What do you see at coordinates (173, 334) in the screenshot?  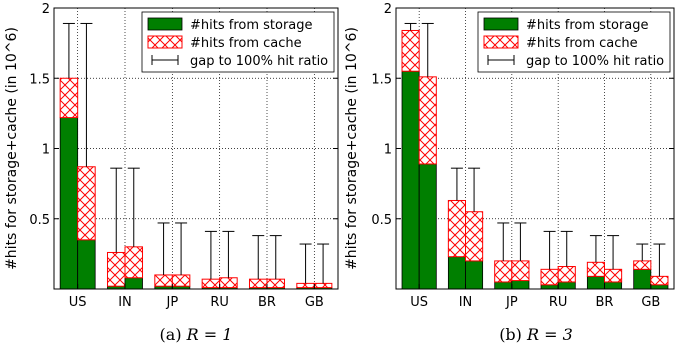 I see `caption-label: (a)` at bounding box center [173, 334].